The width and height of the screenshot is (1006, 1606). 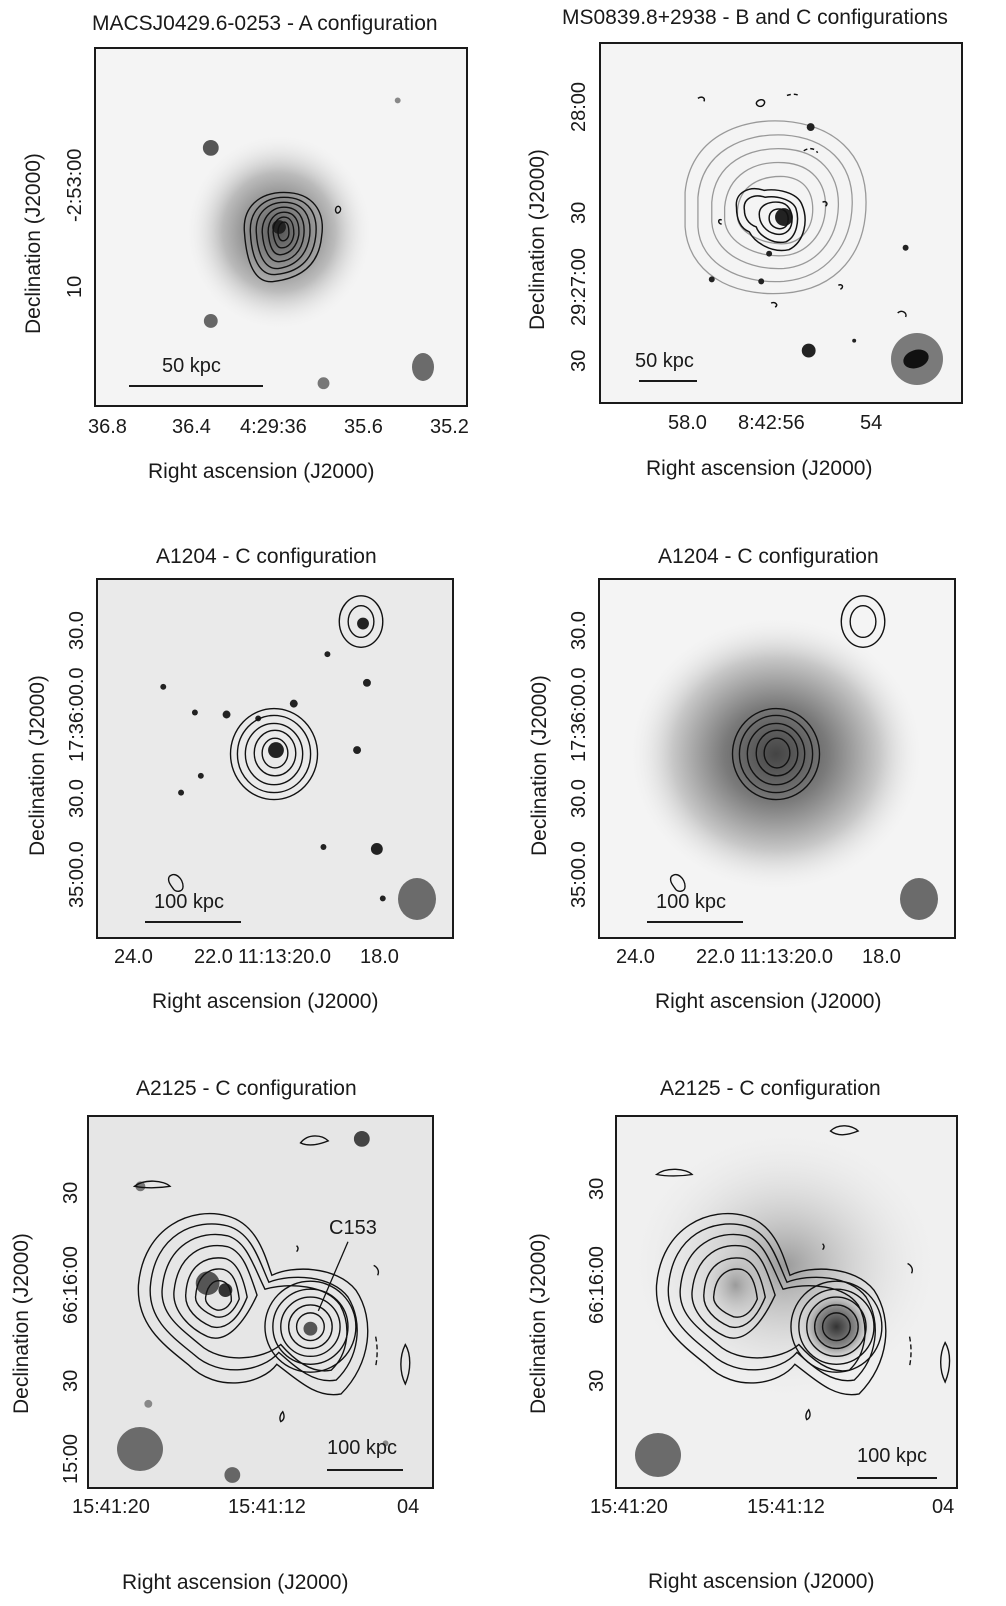 I want to click on x-tick-label: 35.2, so click(x=449, y=427).